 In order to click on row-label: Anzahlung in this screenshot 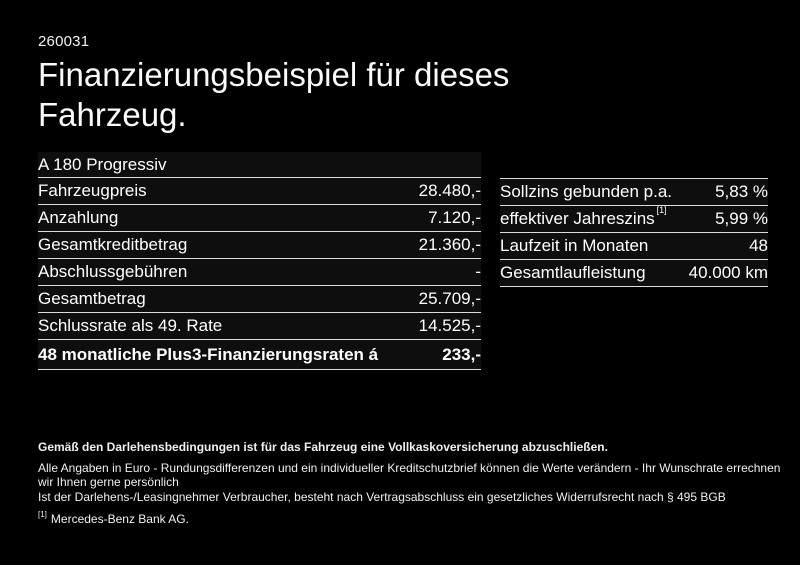, I will do `click(78, 217)`.